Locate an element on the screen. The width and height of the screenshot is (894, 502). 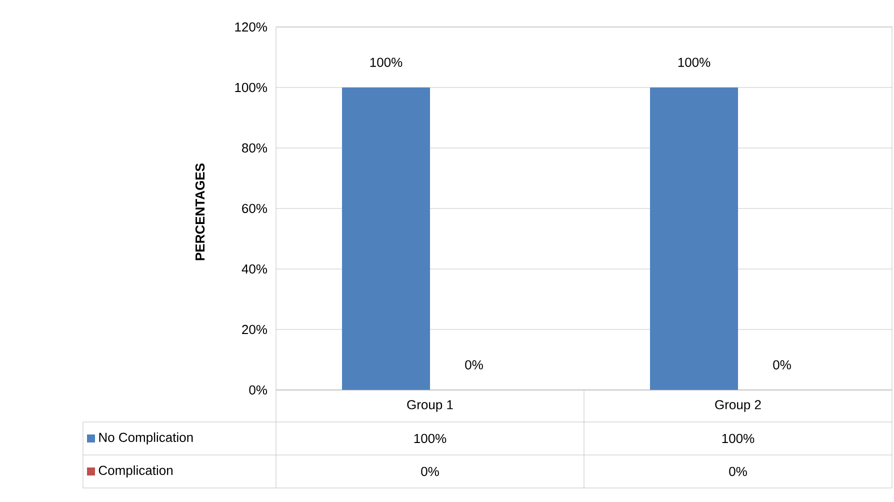
y-axis-title: PERCENTAGES is located at coordinates (200, 212).